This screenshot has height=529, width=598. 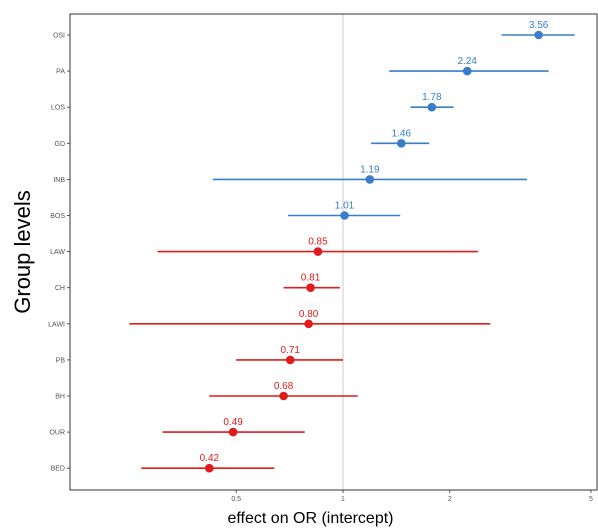 I want to click on y-tick-label-ch: CH, so click(x=60, y=288).